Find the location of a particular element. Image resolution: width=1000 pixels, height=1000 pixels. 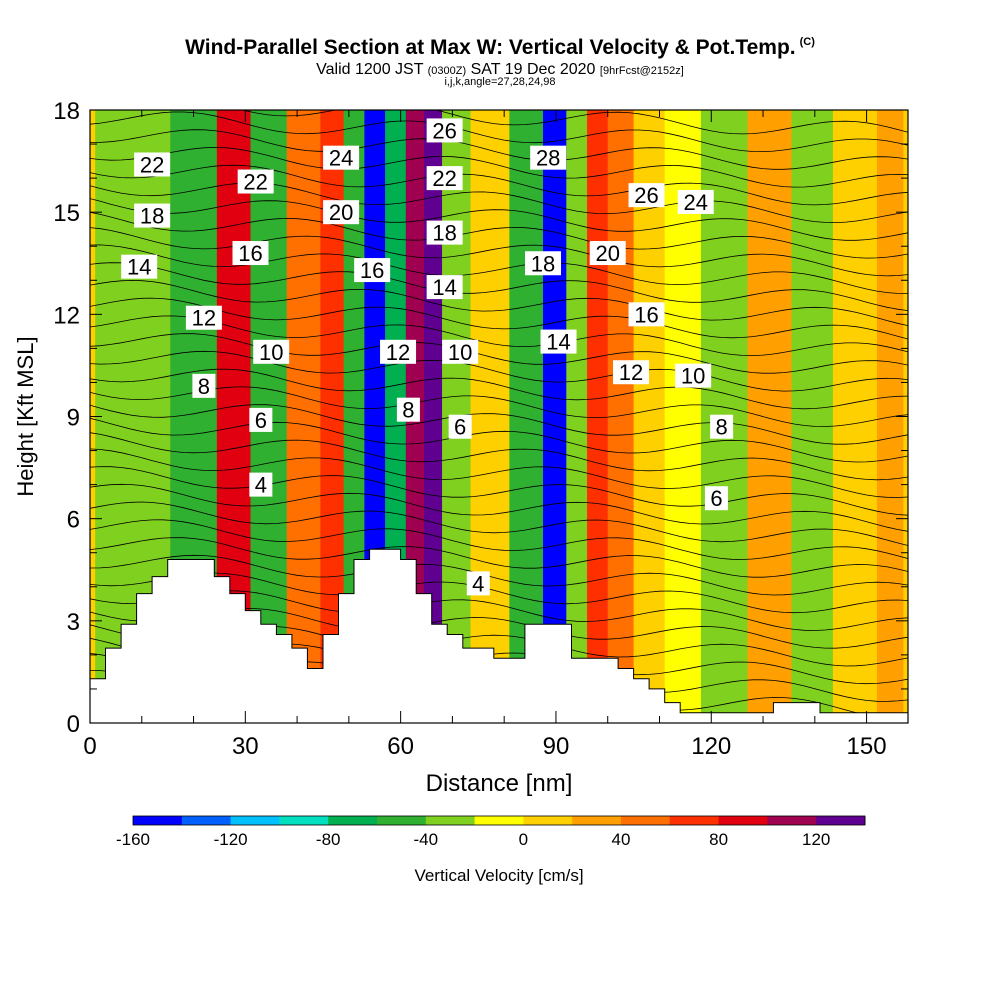

forecast-info: [9hrFcst@2152z] is located at coordinates (641, 71).